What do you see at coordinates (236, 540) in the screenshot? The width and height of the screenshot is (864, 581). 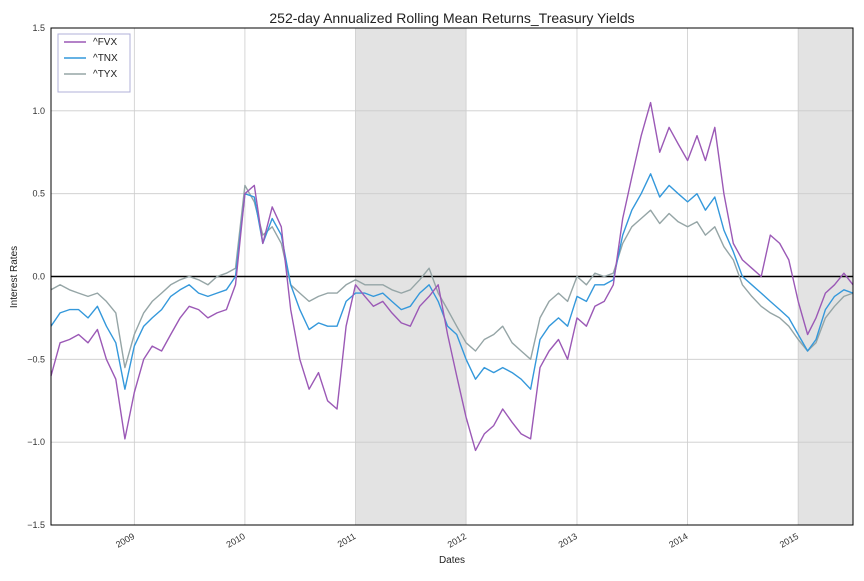 I see `x-tick-label: 2010` at bounding box center [236, 540].